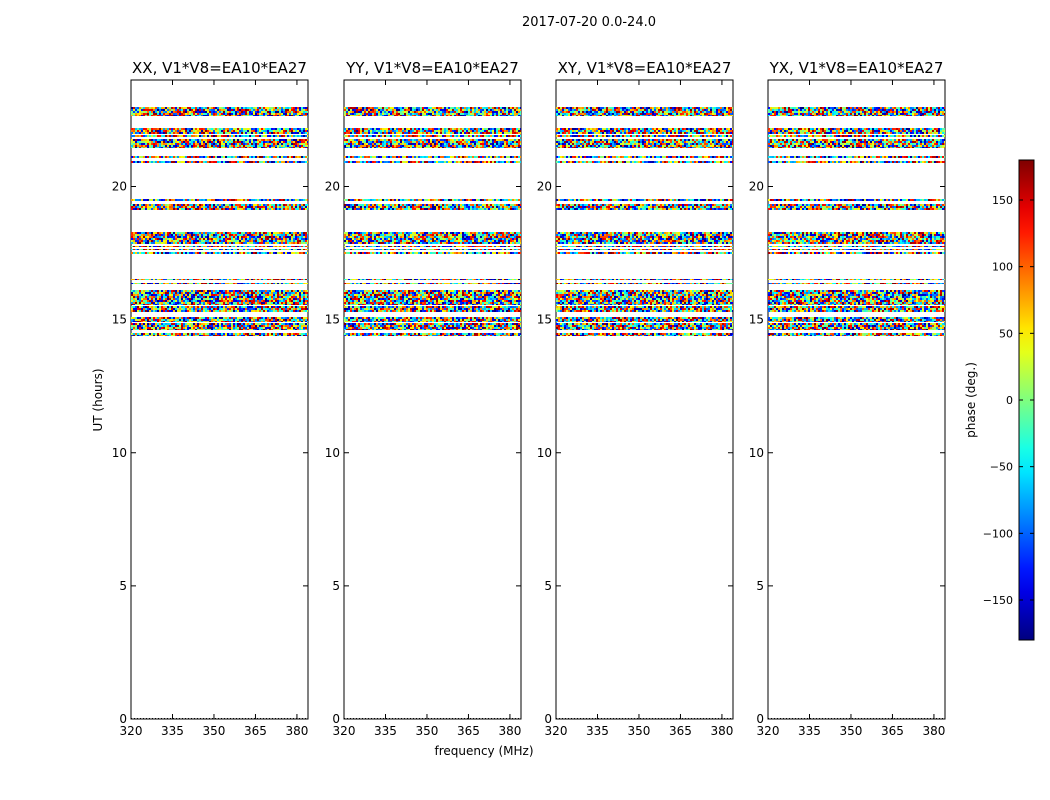  Describe the element at coordinates (483, 751) in the screenshot. I see `x-axis-label: frequency (MHz)` at that location.